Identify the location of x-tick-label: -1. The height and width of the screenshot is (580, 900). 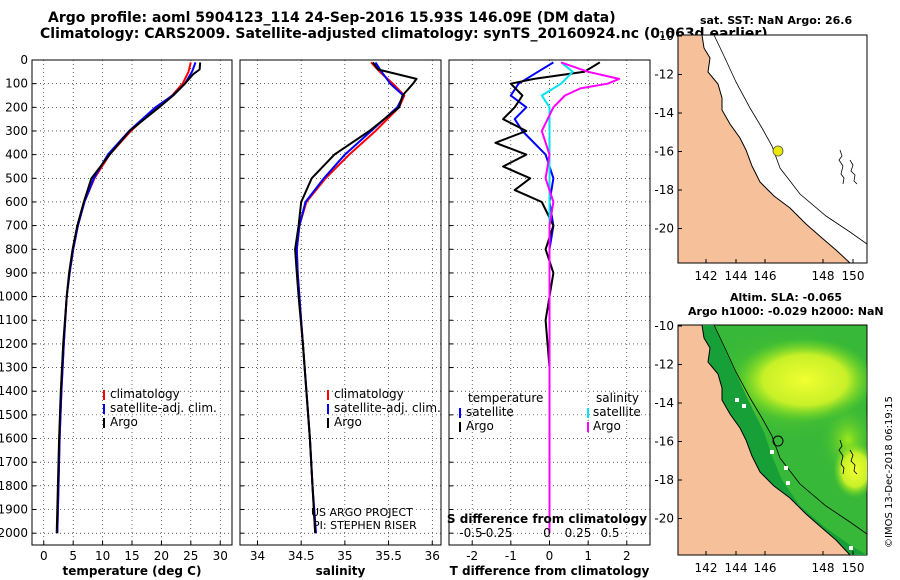
(511, 556).